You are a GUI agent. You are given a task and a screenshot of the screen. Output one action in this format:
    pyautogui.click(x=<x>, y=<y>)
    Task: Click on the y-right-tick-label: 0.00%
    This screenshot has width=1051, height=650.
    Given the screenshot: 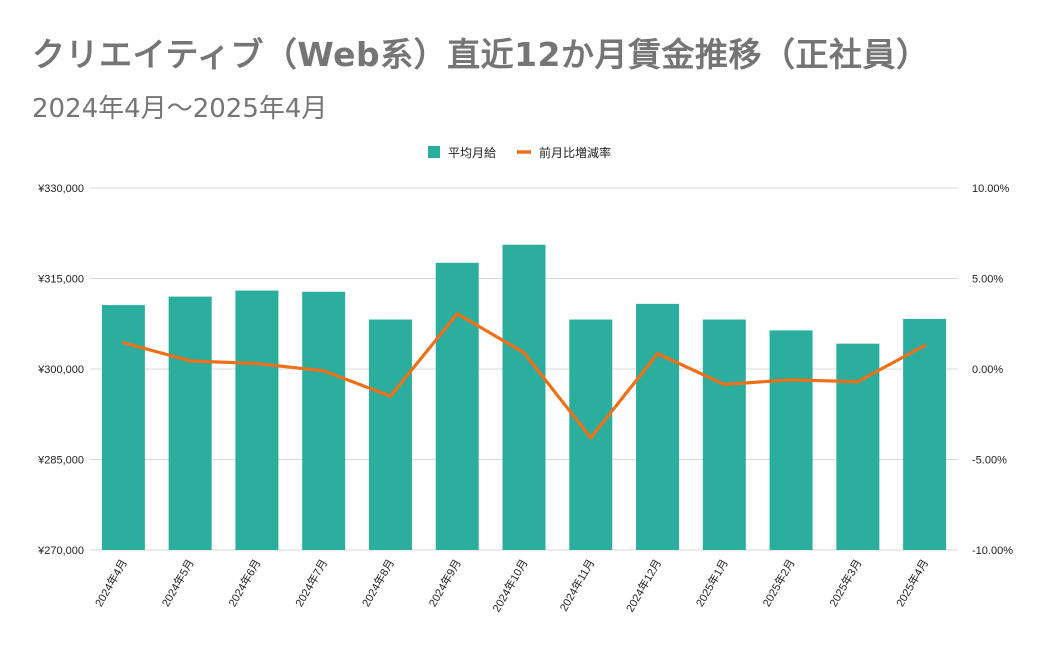 What is the action you would take?
    pyautogui.click(x=987, y=370)
    